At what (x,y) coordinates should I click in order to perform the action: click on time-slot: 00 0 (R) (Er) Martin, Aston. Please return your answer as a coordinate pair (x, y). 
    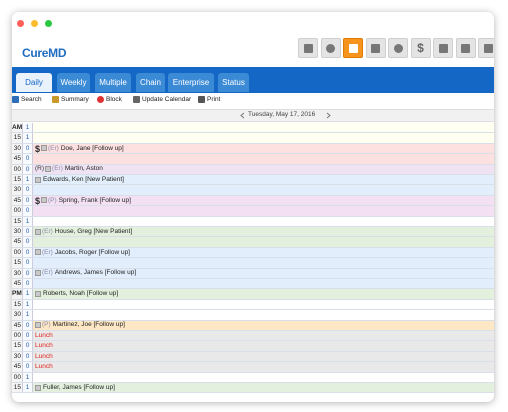
    Looking at the image, I should click on (253, 169).